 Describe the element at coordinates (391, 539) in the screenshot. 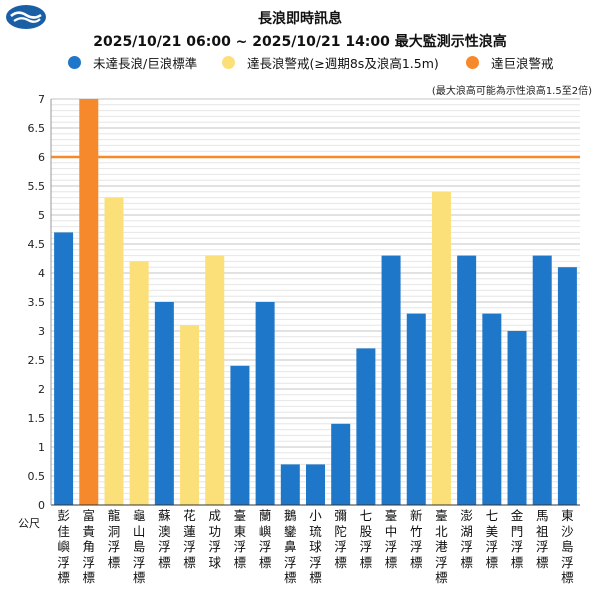

I see `x-tick-label: 臺中浮標` at that location.